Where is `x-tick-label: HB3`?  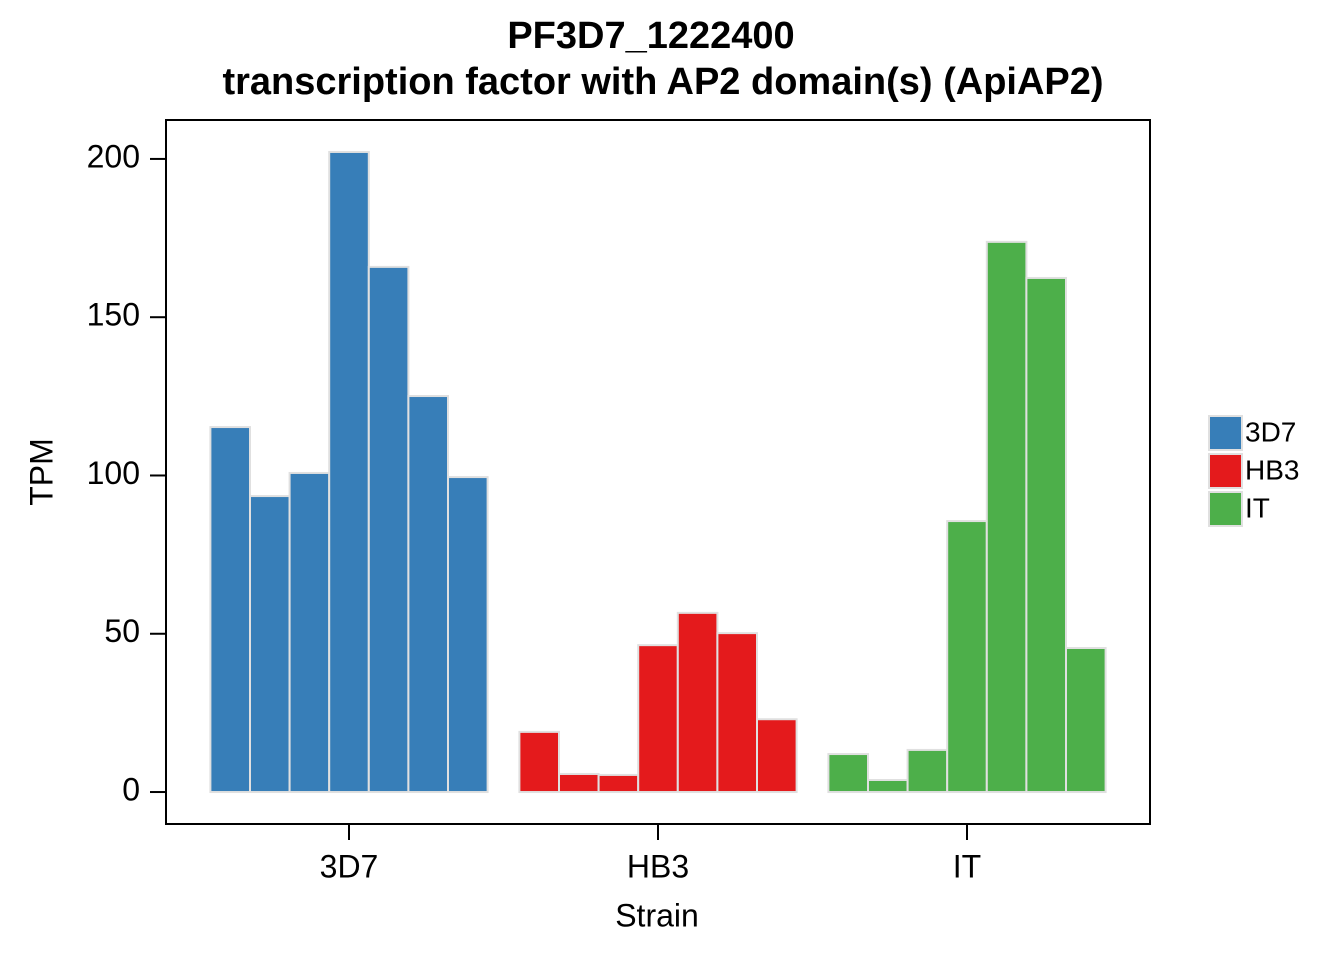 x-tick-label: HB3 is located at coordinates (658, 866).